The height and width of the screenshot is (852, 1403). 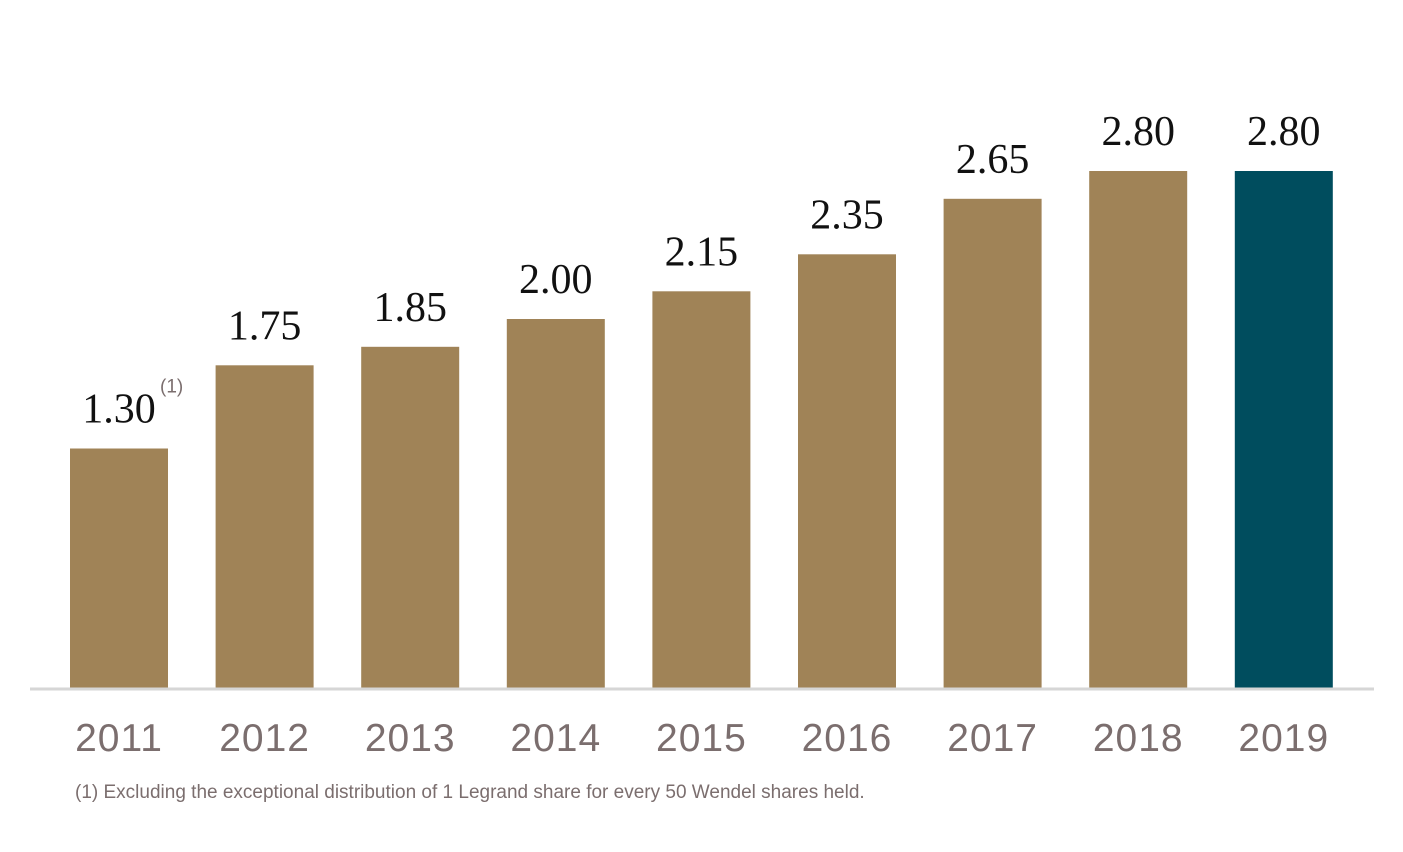 What do you see at coordinates (702, 252) in the screenshot?
I see `value-label-2015: 2.15` at bounding box center [702, 252].